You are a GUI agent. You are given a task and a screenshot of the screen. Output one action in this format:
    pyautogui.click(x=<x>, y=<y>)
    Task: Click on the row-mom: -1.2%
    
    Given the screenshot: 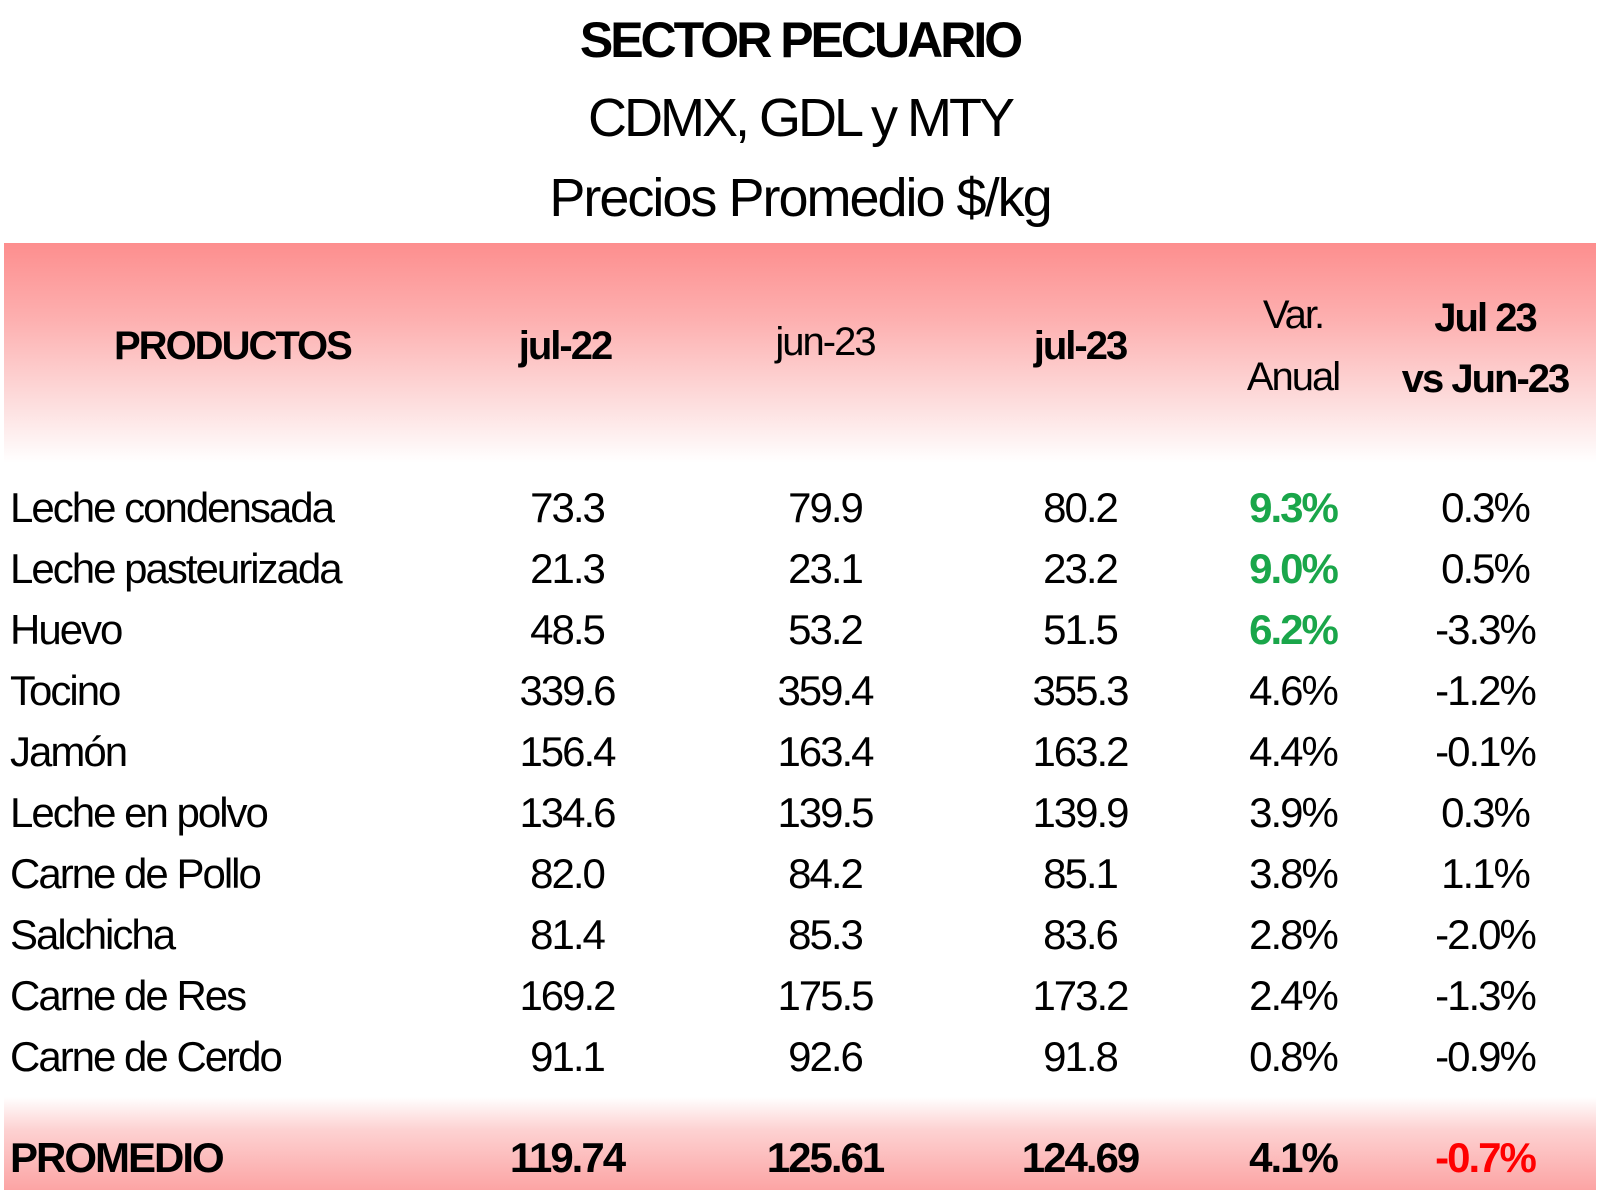 What is the action you would take?
    pyautogui.click(x=1486, y=690)
    